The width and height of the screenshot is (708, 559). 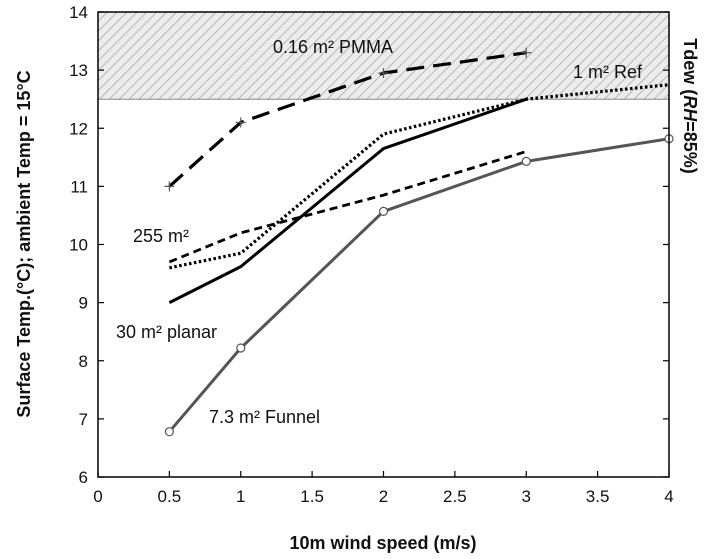 What do you see at coordinates (78, 245) in the screenshot?
I see `y-tick-label: 10` at bounding box center [78, 245].